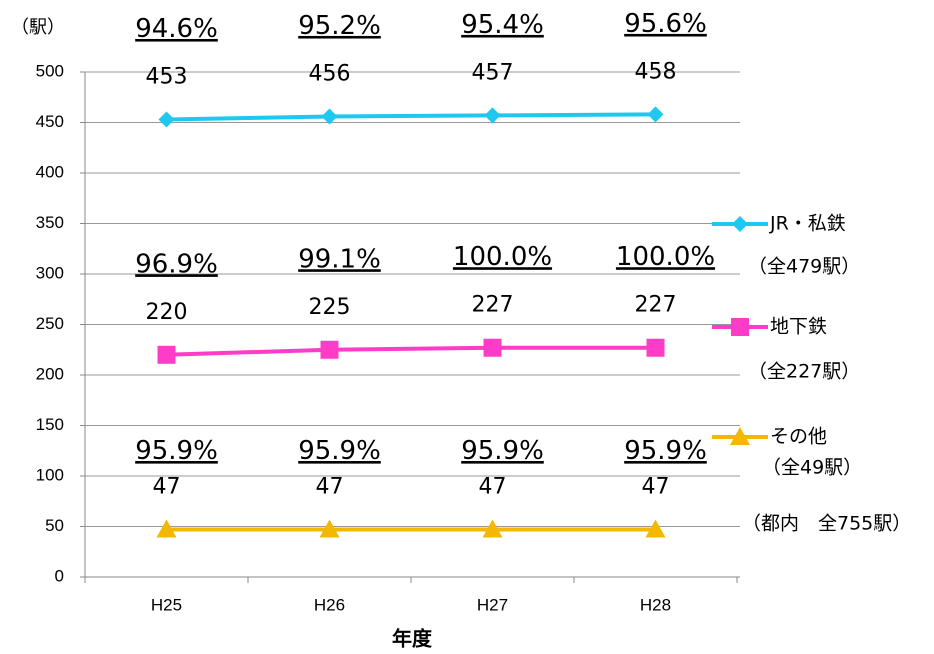  Describe the element at coordinates (798, 327) in the screenshot. I see `legend-label: 地下鉄` at that location.